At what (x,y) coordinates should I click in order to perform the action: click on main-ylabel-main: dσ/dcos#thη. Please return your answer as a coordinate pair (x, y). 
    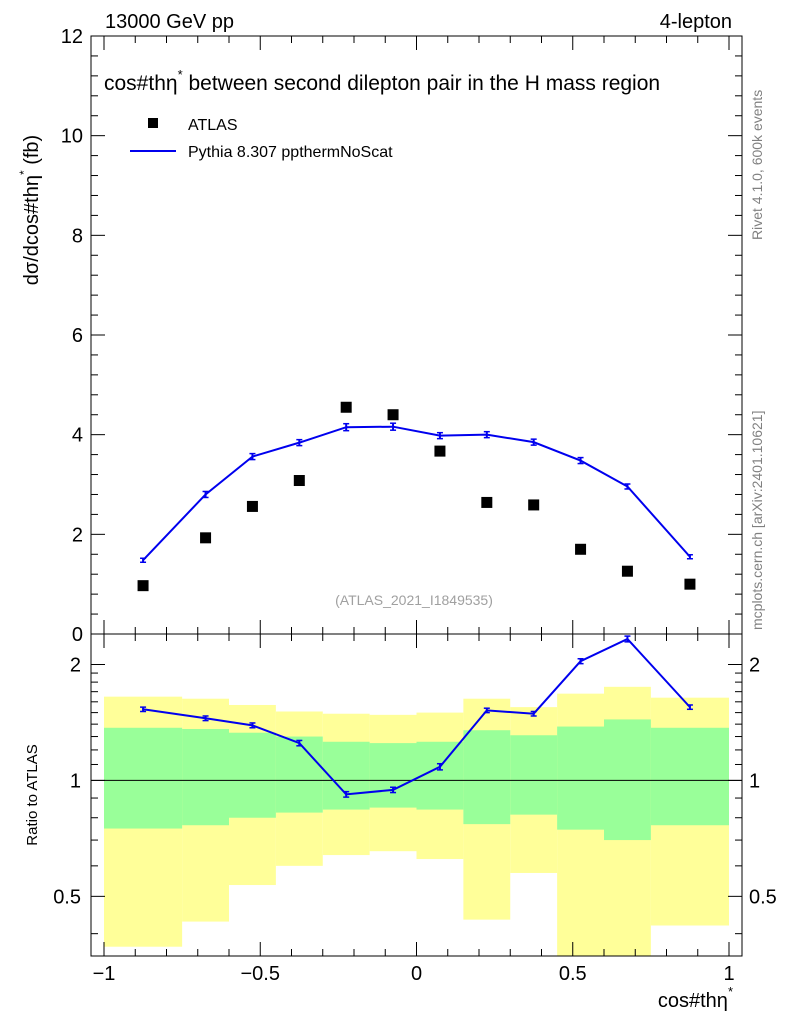
    Looking at the image, I should click on (32, 230).